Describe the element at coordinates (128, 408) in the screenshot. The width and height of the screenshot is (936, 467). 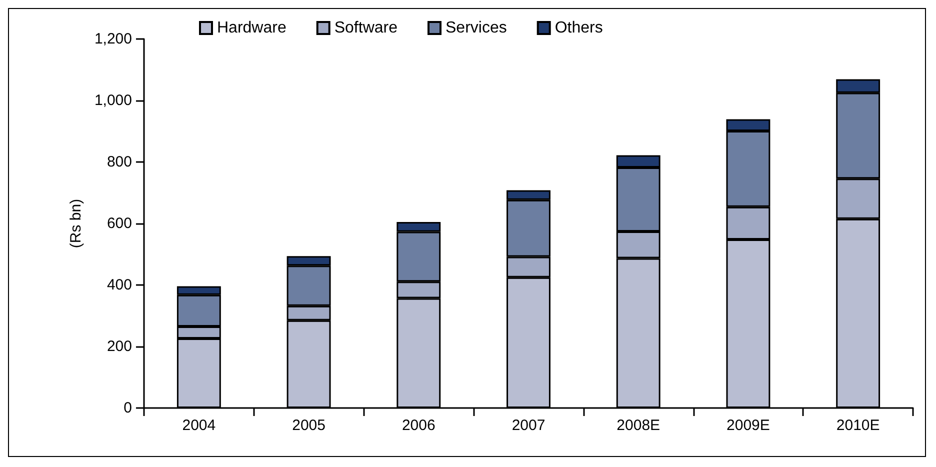
I see `y-tick-label: 0` at that location.